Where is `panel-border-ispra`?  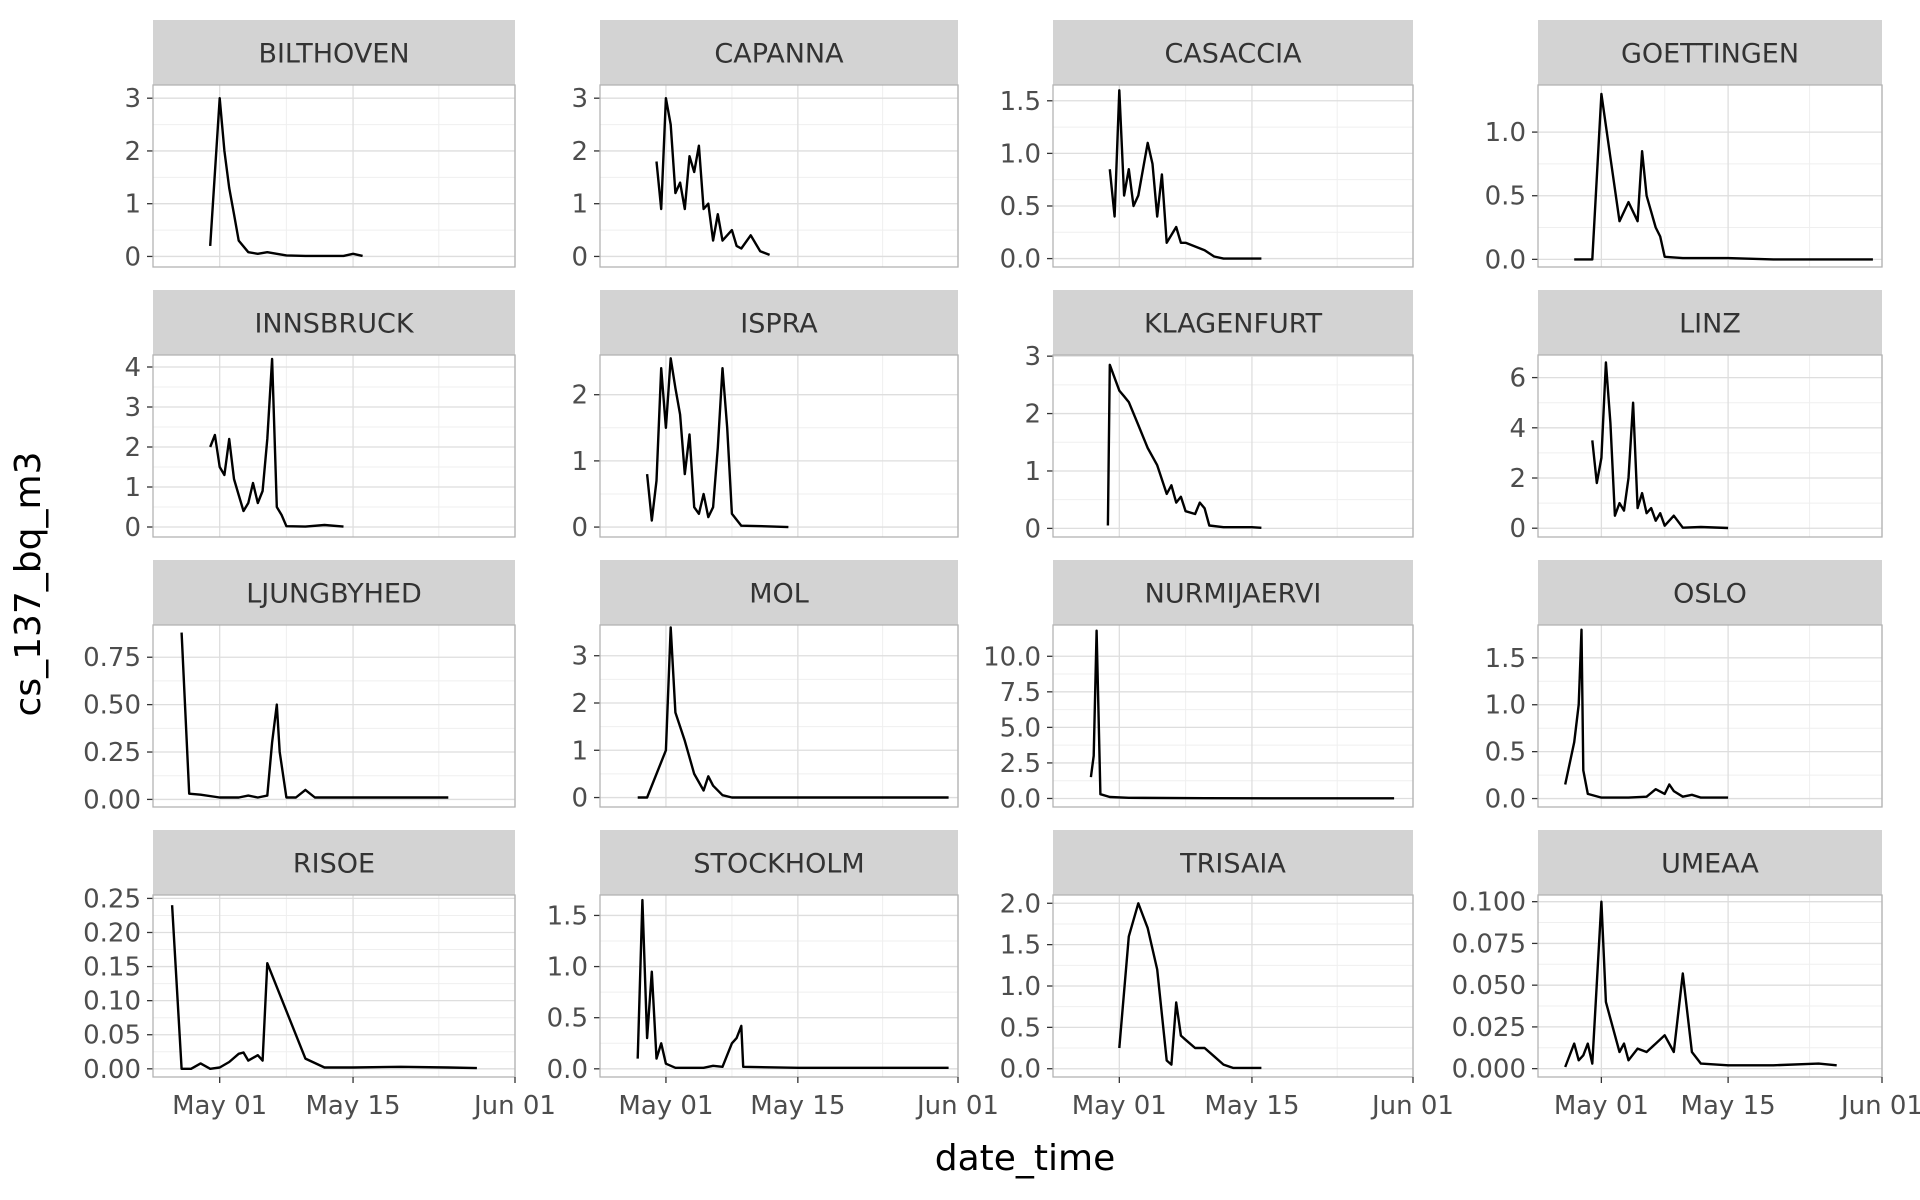 panel-border-ispra is located at coordinates (779, 446).